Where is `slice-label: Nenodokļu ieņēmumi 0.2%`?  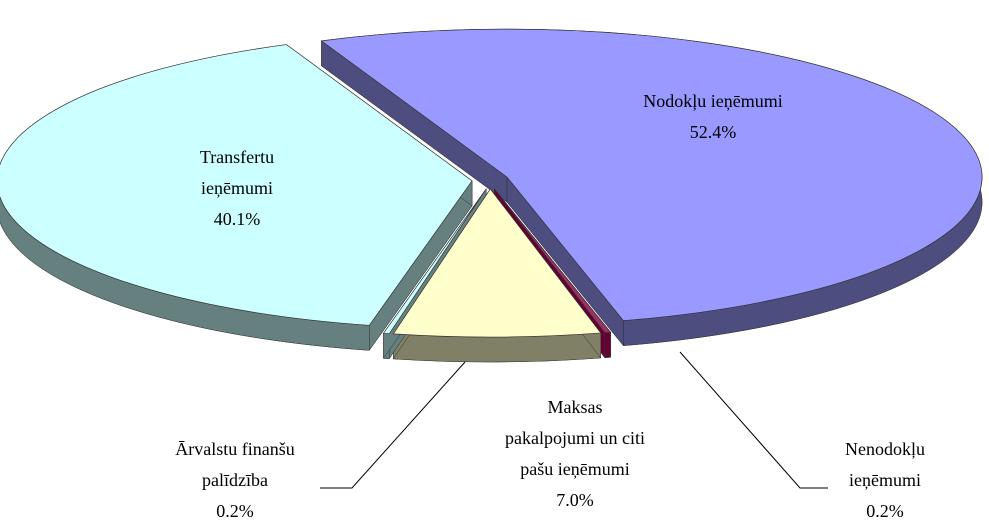 slice-label: Nenodokļu ieņēmumi 0.2% is located at coordinates (885, 480).